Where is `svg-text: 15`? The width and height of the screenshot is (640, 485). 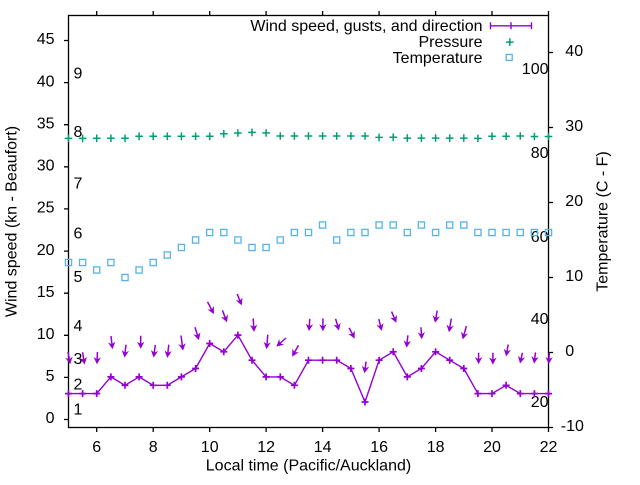
svg-text: 15 is located at coordinates (46, 292).